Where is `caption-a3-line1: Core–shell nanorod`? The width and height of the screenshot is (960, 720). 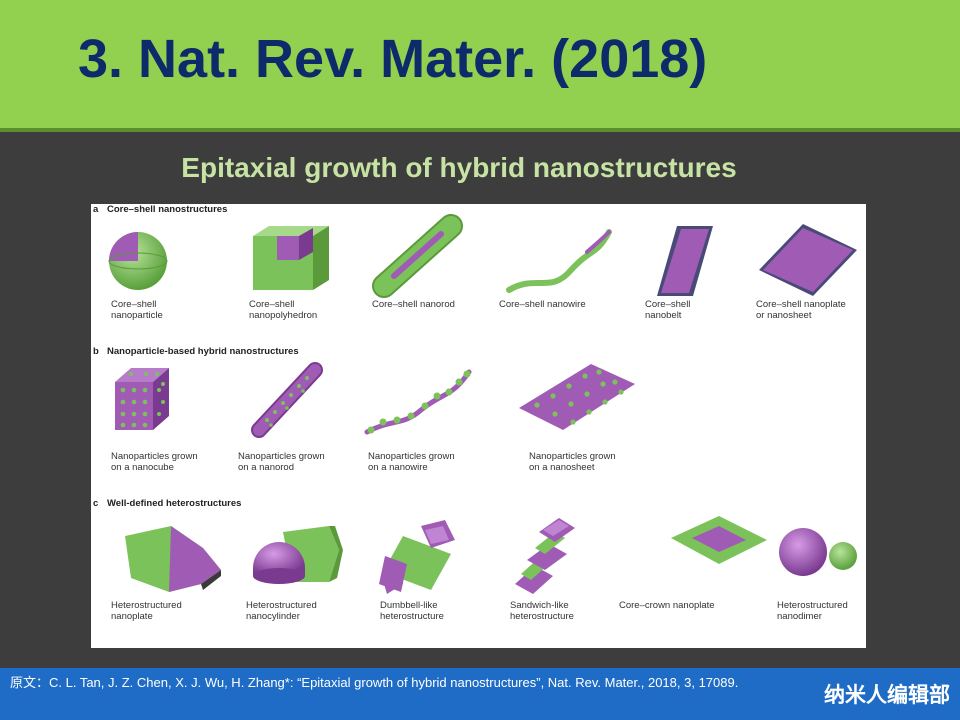 caption-a3-line1: Core–shell nanorod is located at coordinates (413, 304).